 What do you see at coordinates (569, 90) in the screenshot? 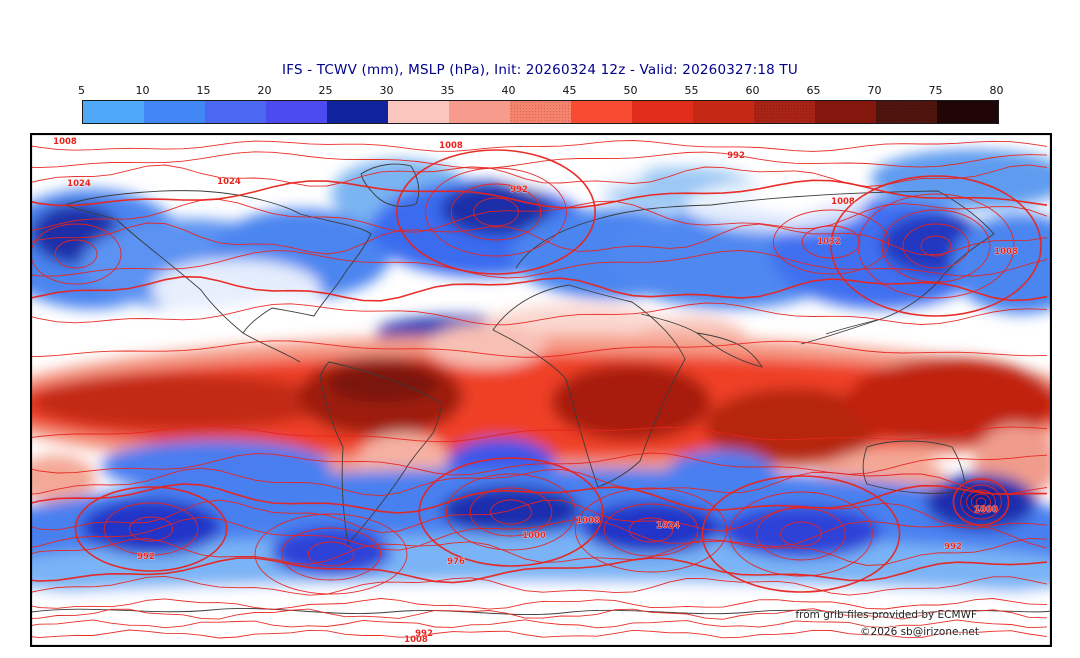
I see `colorbar-tick-45: 45` at bounding box center [569, 90].